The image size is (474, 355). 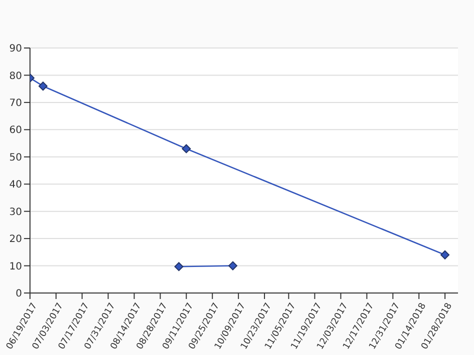 I want to click on y-tick-label: 0, so click(x=19, y=294).